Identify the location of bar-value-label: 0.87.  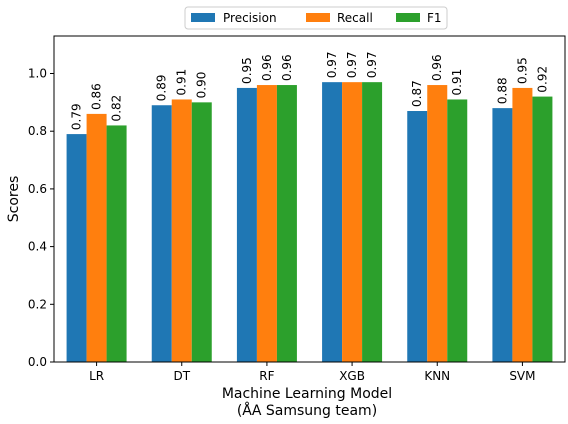
(417, 93).